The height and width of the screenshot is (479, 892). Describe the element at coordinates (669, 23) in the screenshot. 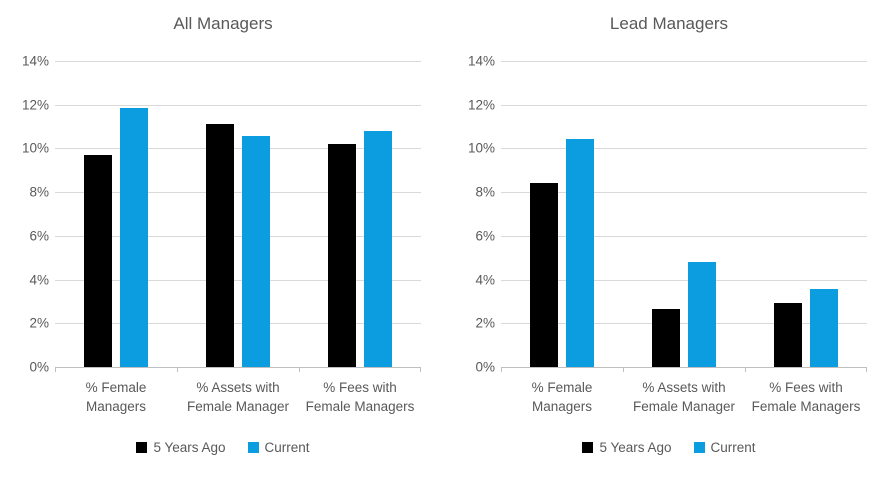

I see `chart-title: Lead Managers` at that location.